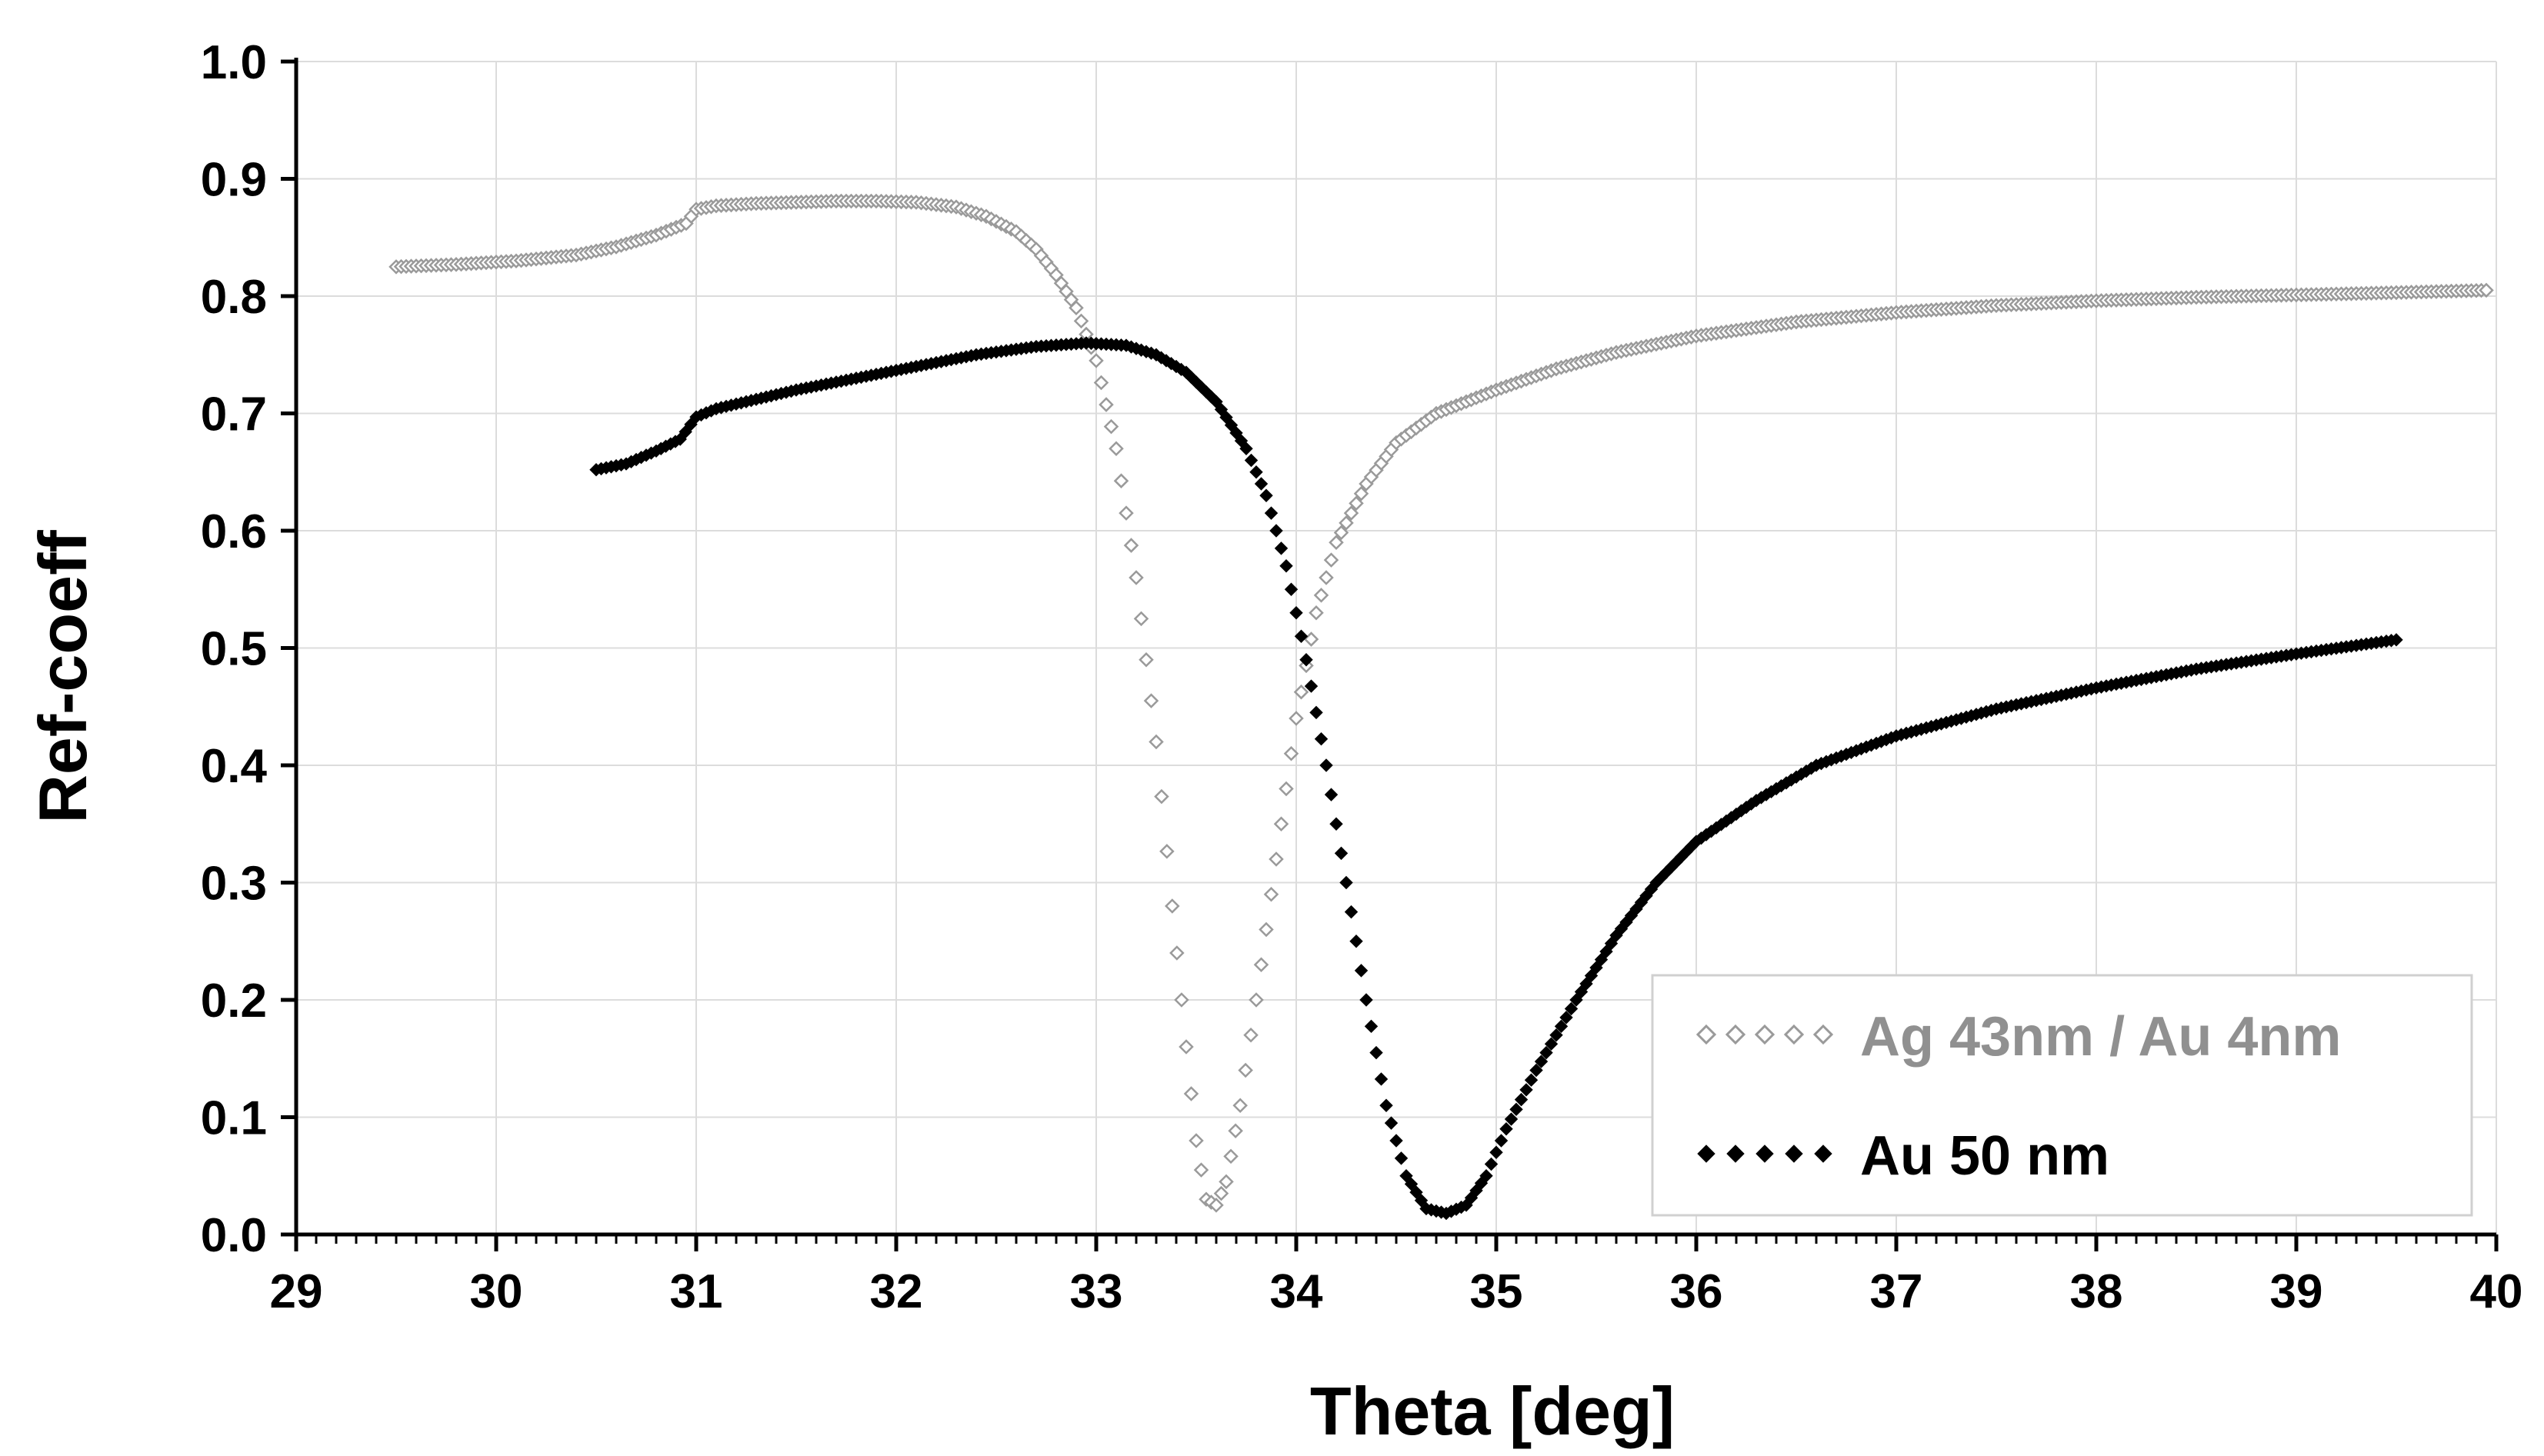 This screenshot has width=2544, height=1456. Describe the element at coordinates (2100, 1037) in the screenshot. I see `legend-label-ag-au: Ag 43nm / Au 4nm` at that location.